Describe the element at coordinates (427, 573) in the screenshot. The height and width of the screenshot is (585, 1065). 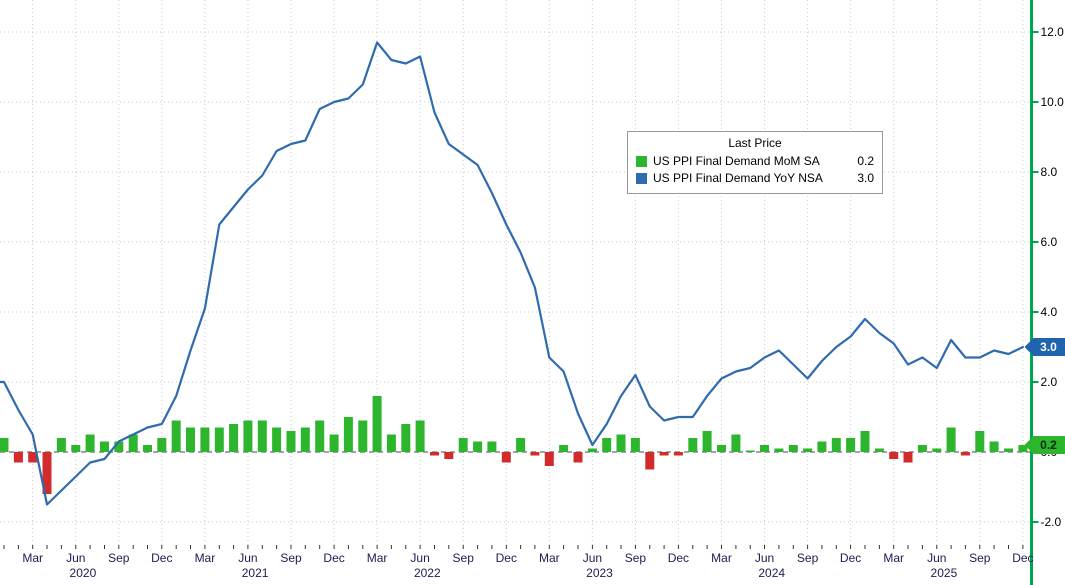
I see `x-year-label: 2022` at that location.